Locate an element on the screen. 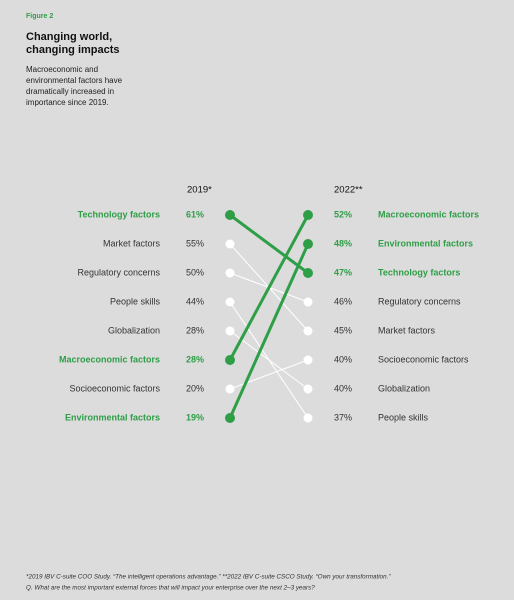 Image resolution: width=514 pixels, height=600 pixels. value-label: 46% is located at coordinates (343, 301).